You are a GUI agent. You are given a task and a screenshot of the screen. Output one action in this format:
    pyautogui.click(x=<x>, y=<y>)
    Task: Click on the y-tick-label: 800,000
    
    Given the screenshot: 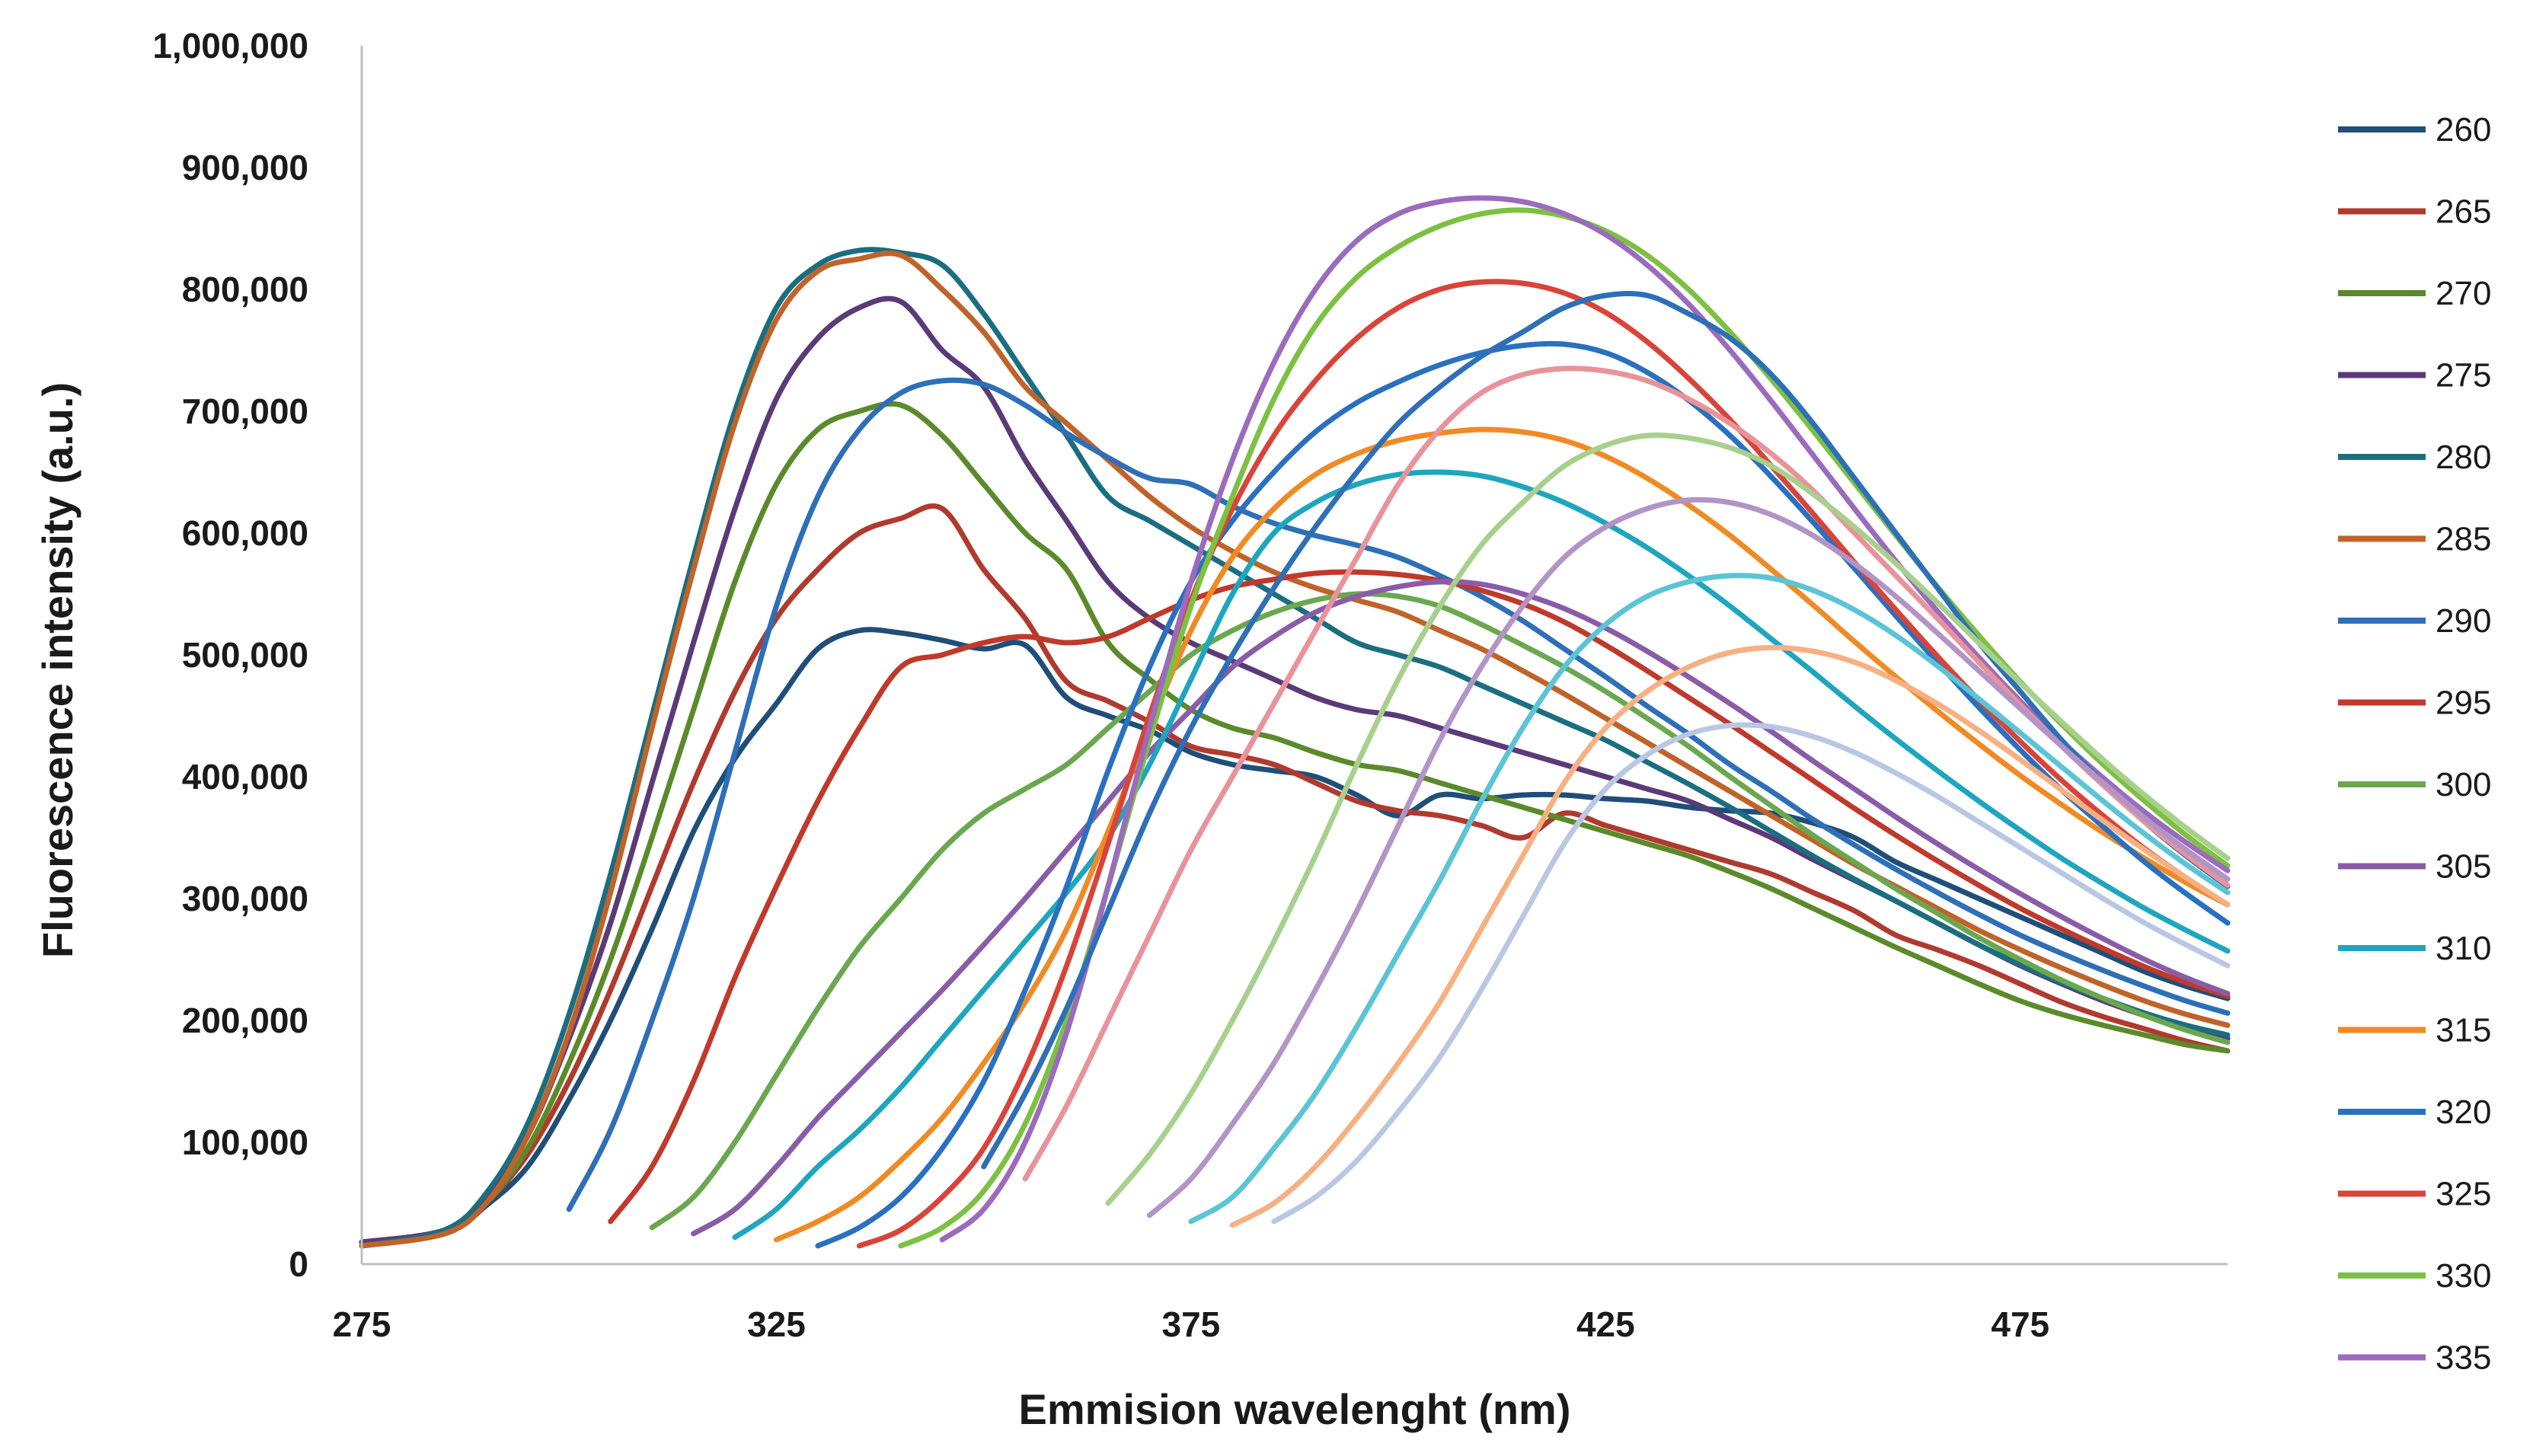 What is the action you would take?
    pyautogui.click(x=245, y=289)
    